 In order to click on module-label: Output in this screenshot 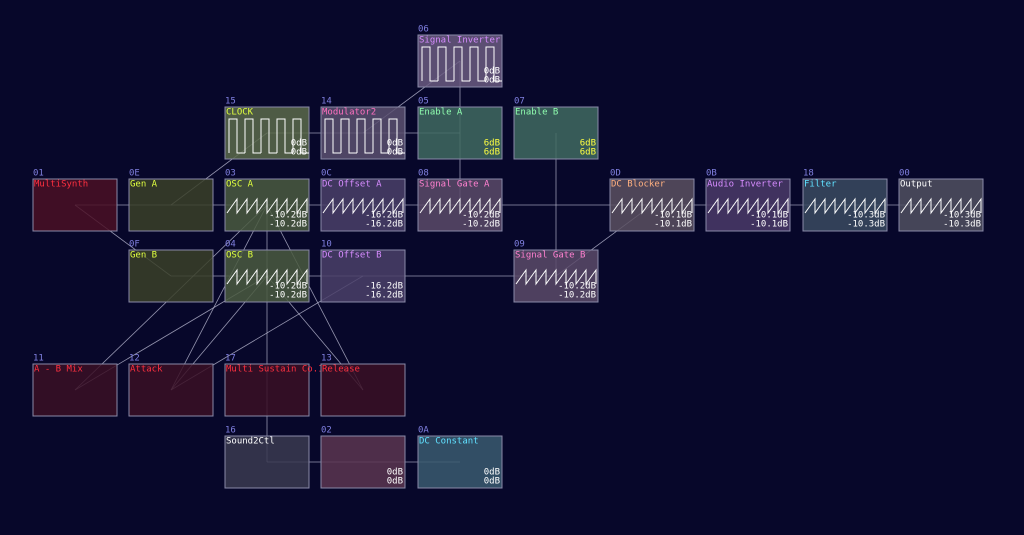, I will do `click(916, 185)`.